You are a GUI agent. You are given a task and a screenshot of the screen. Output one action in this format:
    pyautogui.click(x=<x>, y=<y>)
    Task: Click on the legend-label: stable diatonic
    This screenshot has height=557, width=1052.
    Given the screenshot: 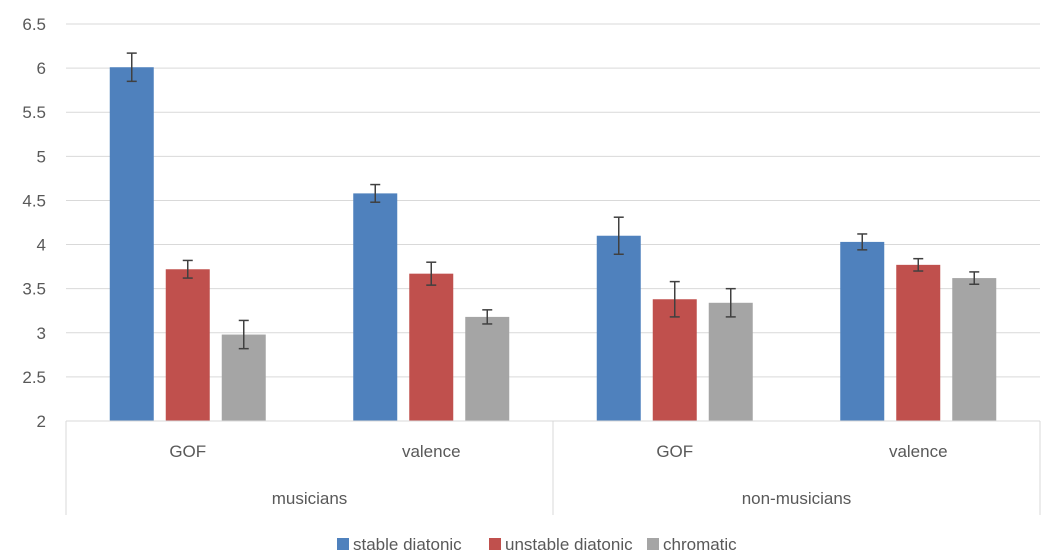 What is the action you would take?
    pyautogui.click(x=407, y=544)
    